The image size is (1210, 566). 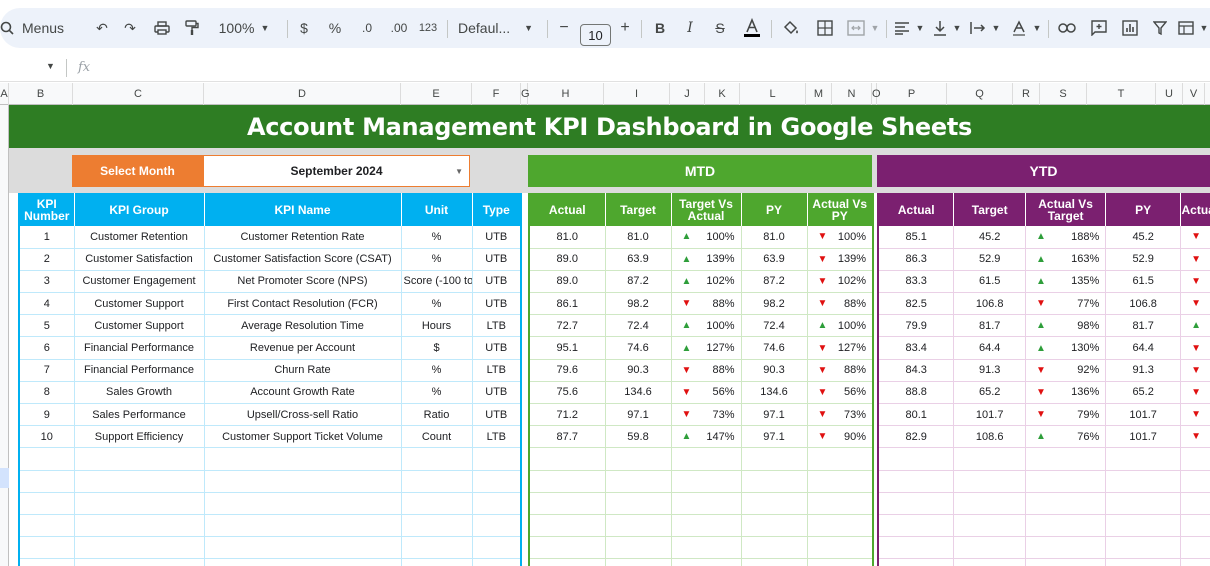 I want to click on mtd-actual-cell: 81.0, so click(x=567, y=237).